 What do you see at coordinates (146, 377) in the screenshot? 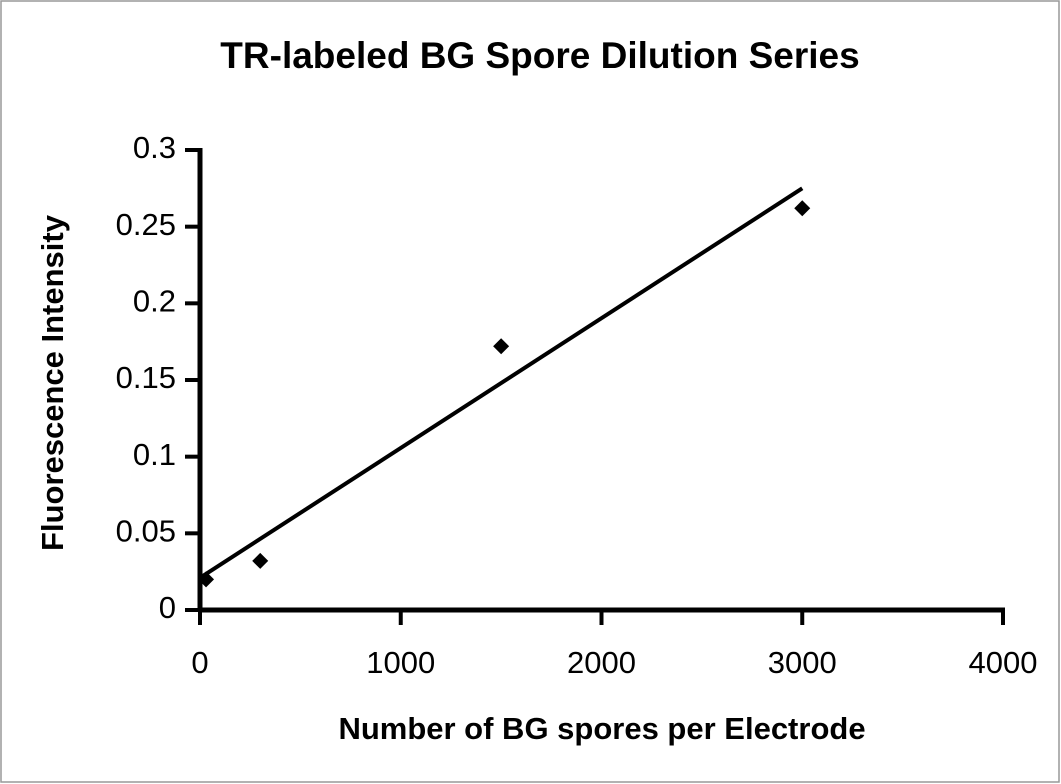
I see `y-tick-label: 0.15` at bounding box center [146, 377].